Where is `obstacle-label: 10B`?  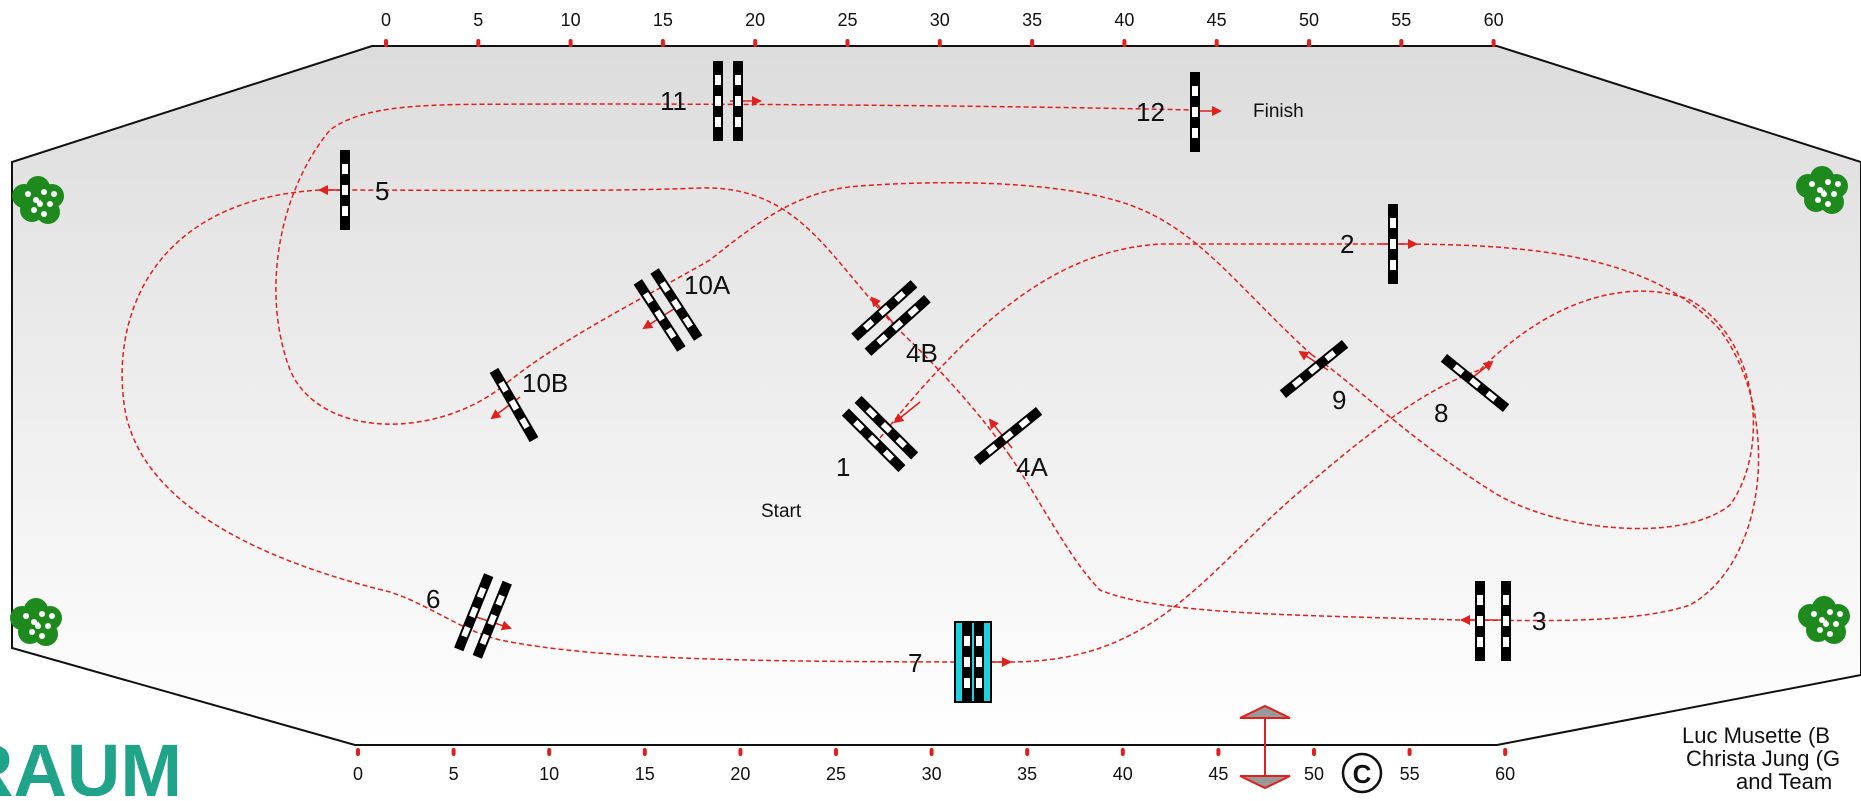 obstacle-label: 10B is located at coordinates (545, 383).